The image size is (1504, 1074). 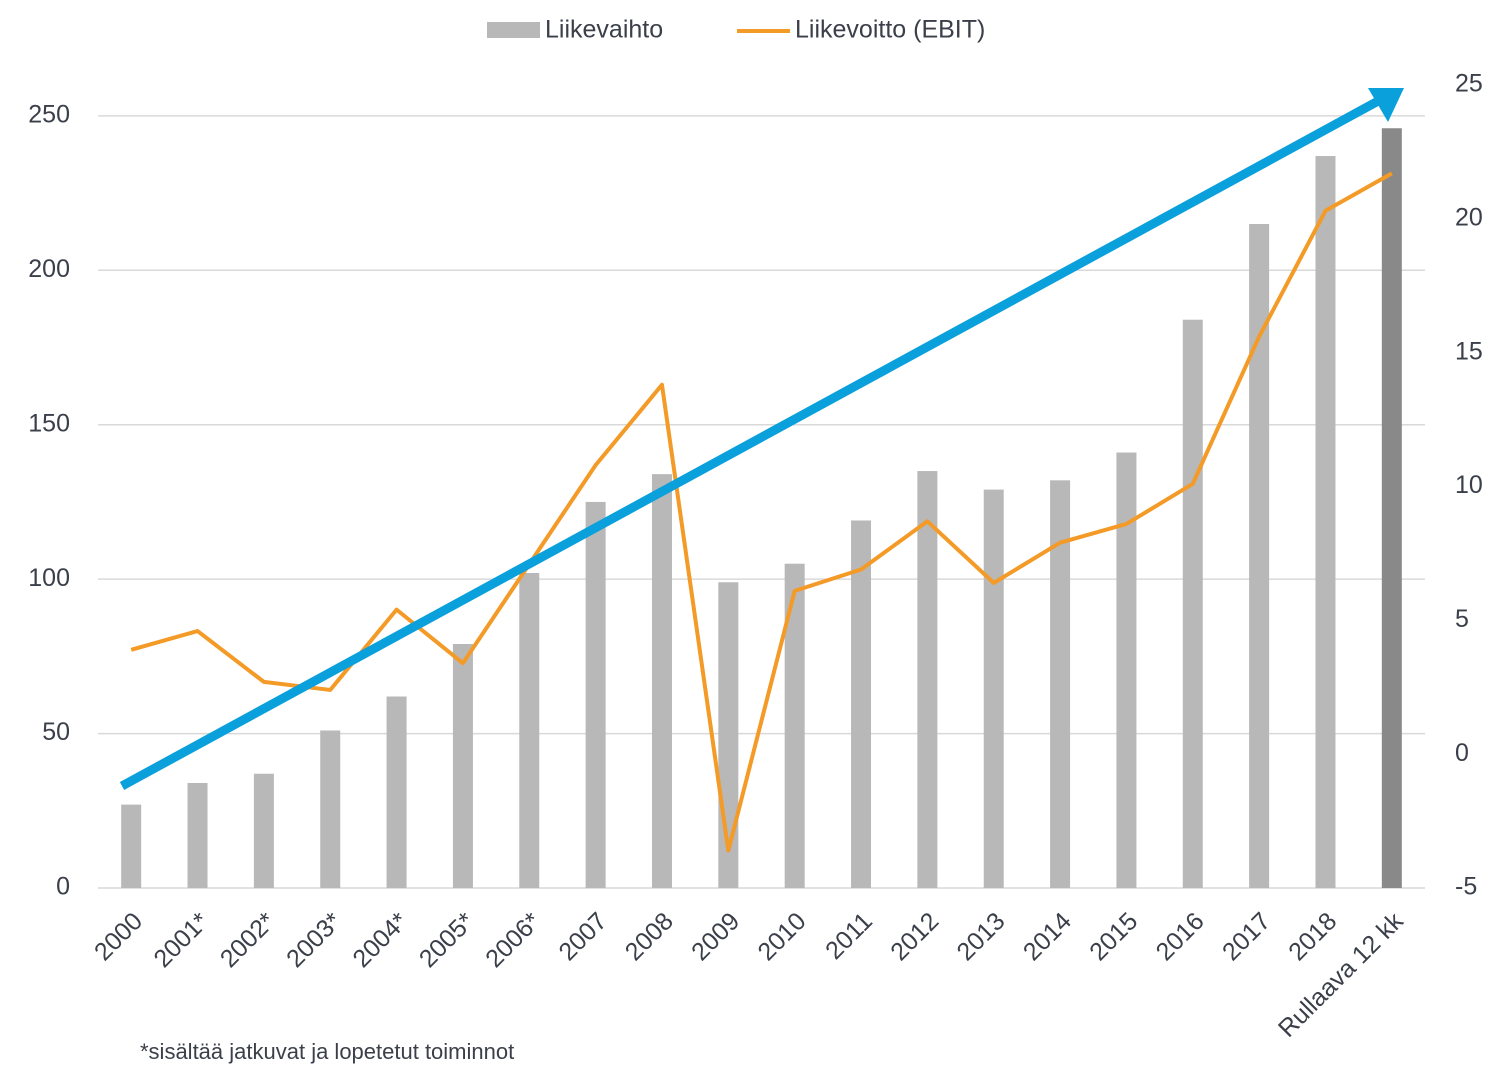 I want to click on x-tick-label: 2001*, so click(x=181, y=940).